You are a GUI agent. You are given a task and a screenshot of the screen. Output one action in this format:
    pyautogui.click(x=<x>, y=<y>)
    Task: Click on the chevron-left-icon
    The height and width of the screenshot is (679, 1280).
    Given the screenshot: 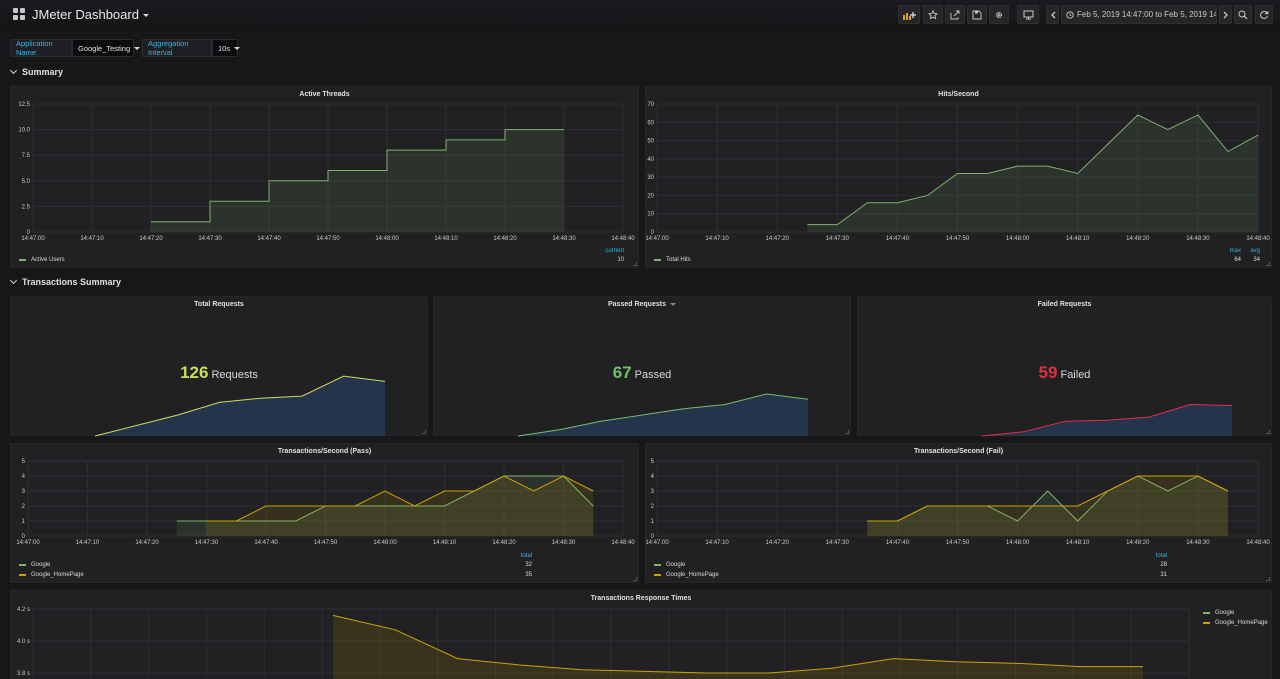 What is the action you would take?
    pyautogui.click(x=1052, y=14)
    